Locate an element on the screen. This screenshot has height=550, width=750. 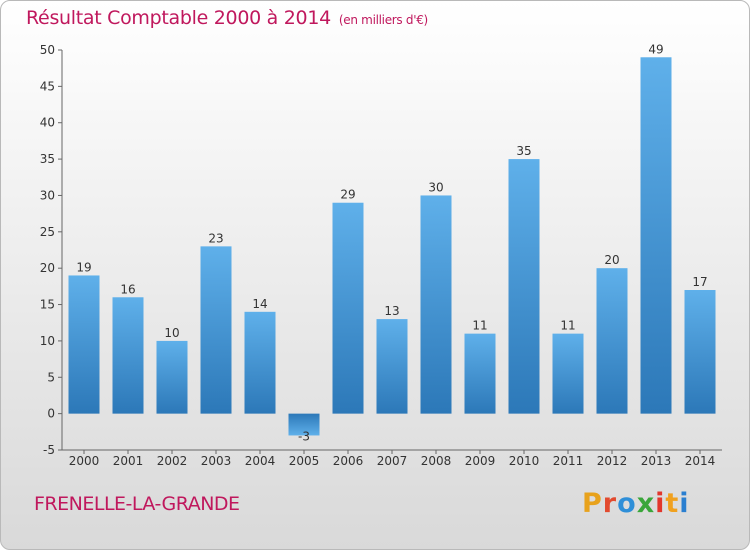
x-tick-label: 2006 is located at coordinates (348, 461).